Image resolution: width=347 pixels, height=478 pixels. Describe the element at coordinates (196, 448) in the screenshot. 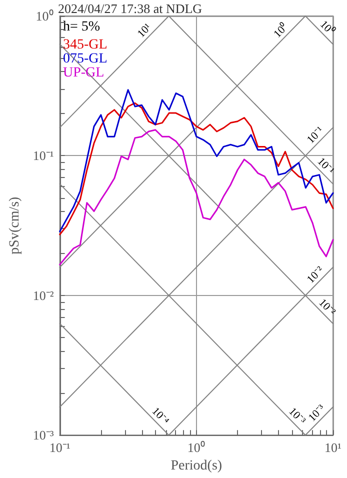

I see `x-tick-label: 10⁰` at that location.